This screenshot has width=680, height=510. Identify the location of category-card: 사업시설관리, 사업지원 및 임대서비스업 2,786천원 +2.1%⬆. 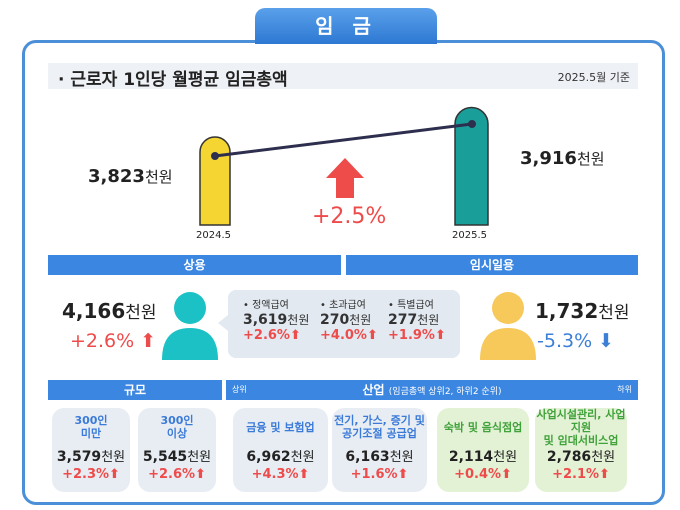
(581, 450).